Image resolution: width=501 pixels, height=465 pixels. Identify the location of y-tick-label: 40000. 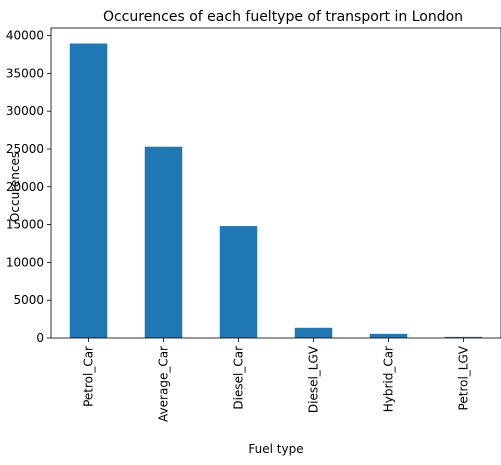
(25, 36).